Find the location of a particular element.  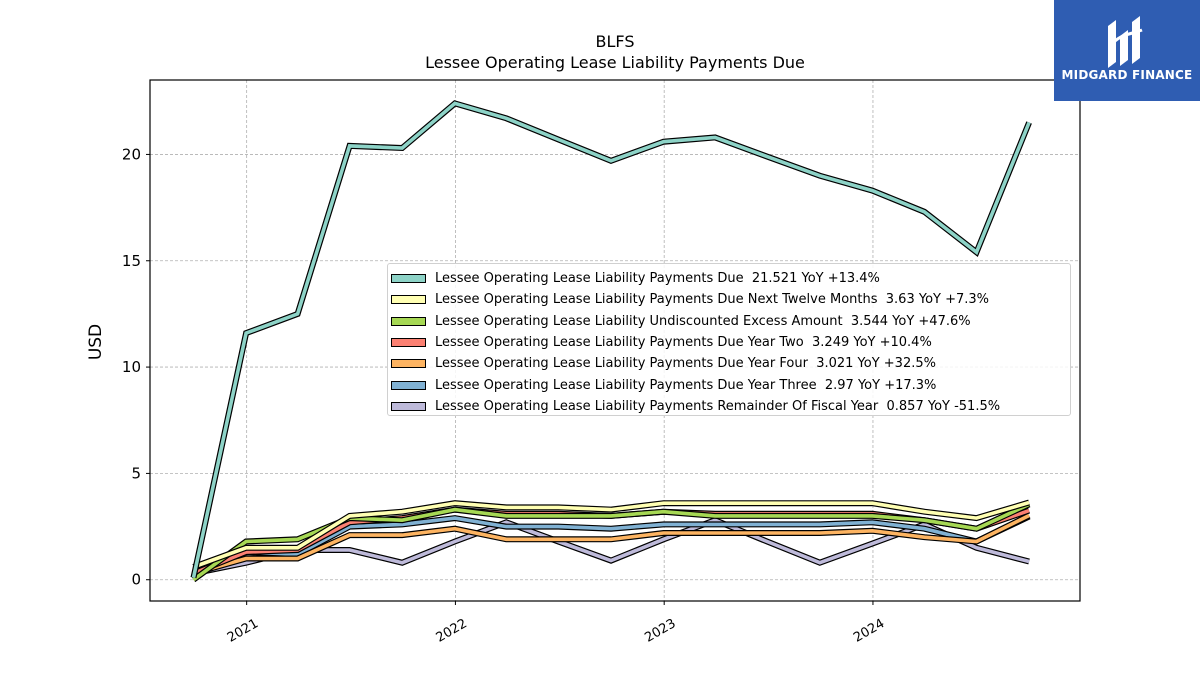

x-tick-label: 2021 is located at coordinates (243, 631).